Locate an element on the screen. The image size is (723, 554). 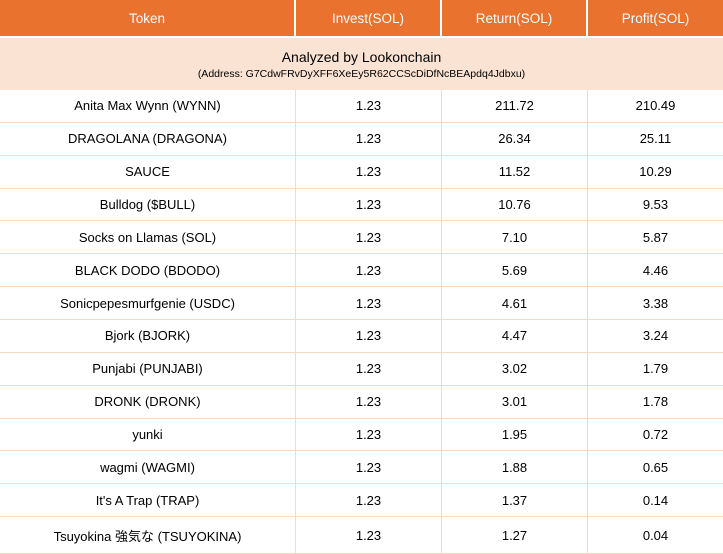
token-cell: Bjork (BJORK) is located at coordinates (148, 336).